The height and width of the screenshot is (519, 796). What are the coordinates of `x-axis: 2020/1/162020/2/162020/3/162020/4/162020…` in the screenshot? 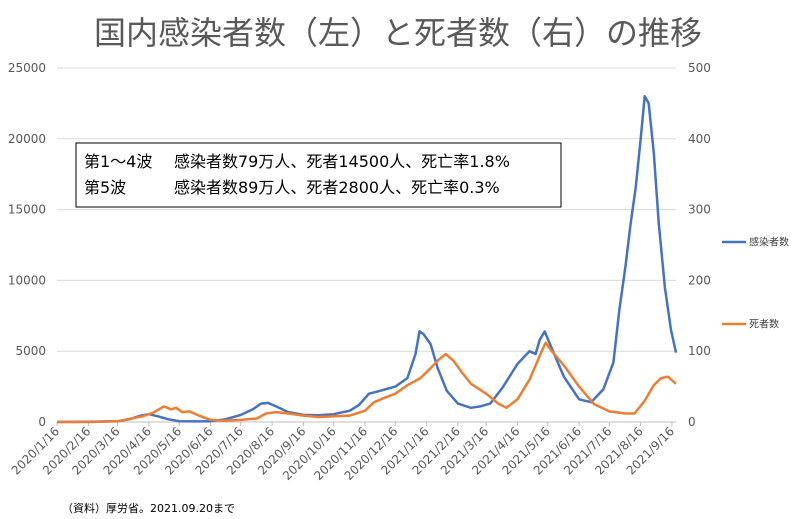 It's located at (343, 452).